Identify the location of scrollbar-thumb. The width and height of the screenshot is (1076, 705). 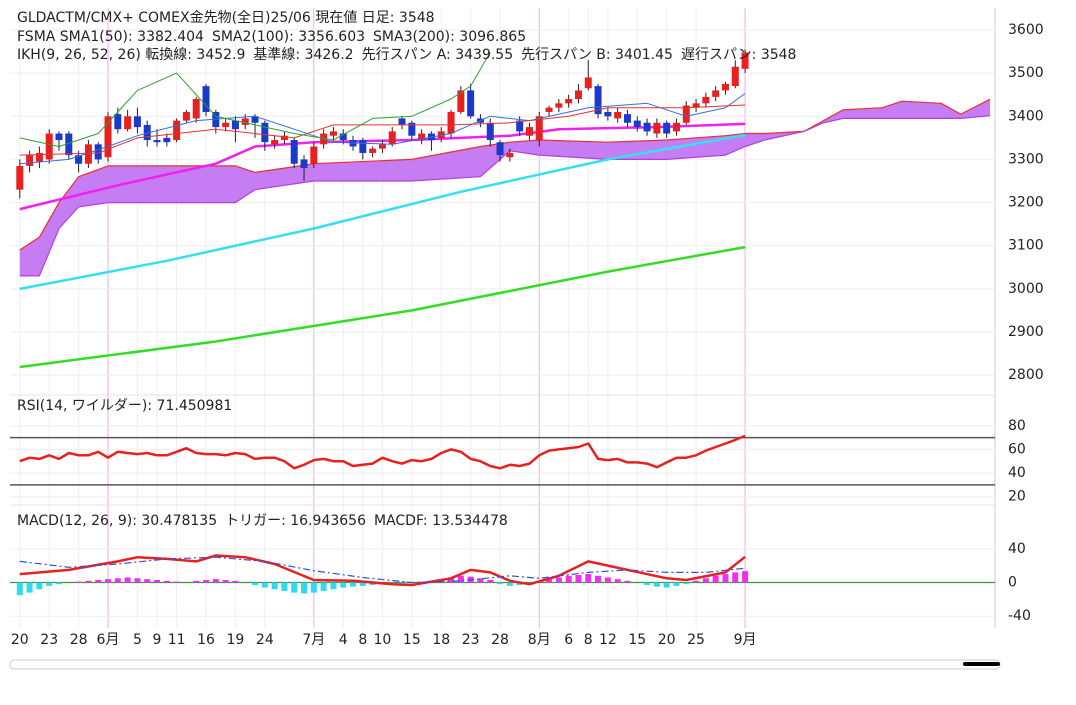
(981, 664).